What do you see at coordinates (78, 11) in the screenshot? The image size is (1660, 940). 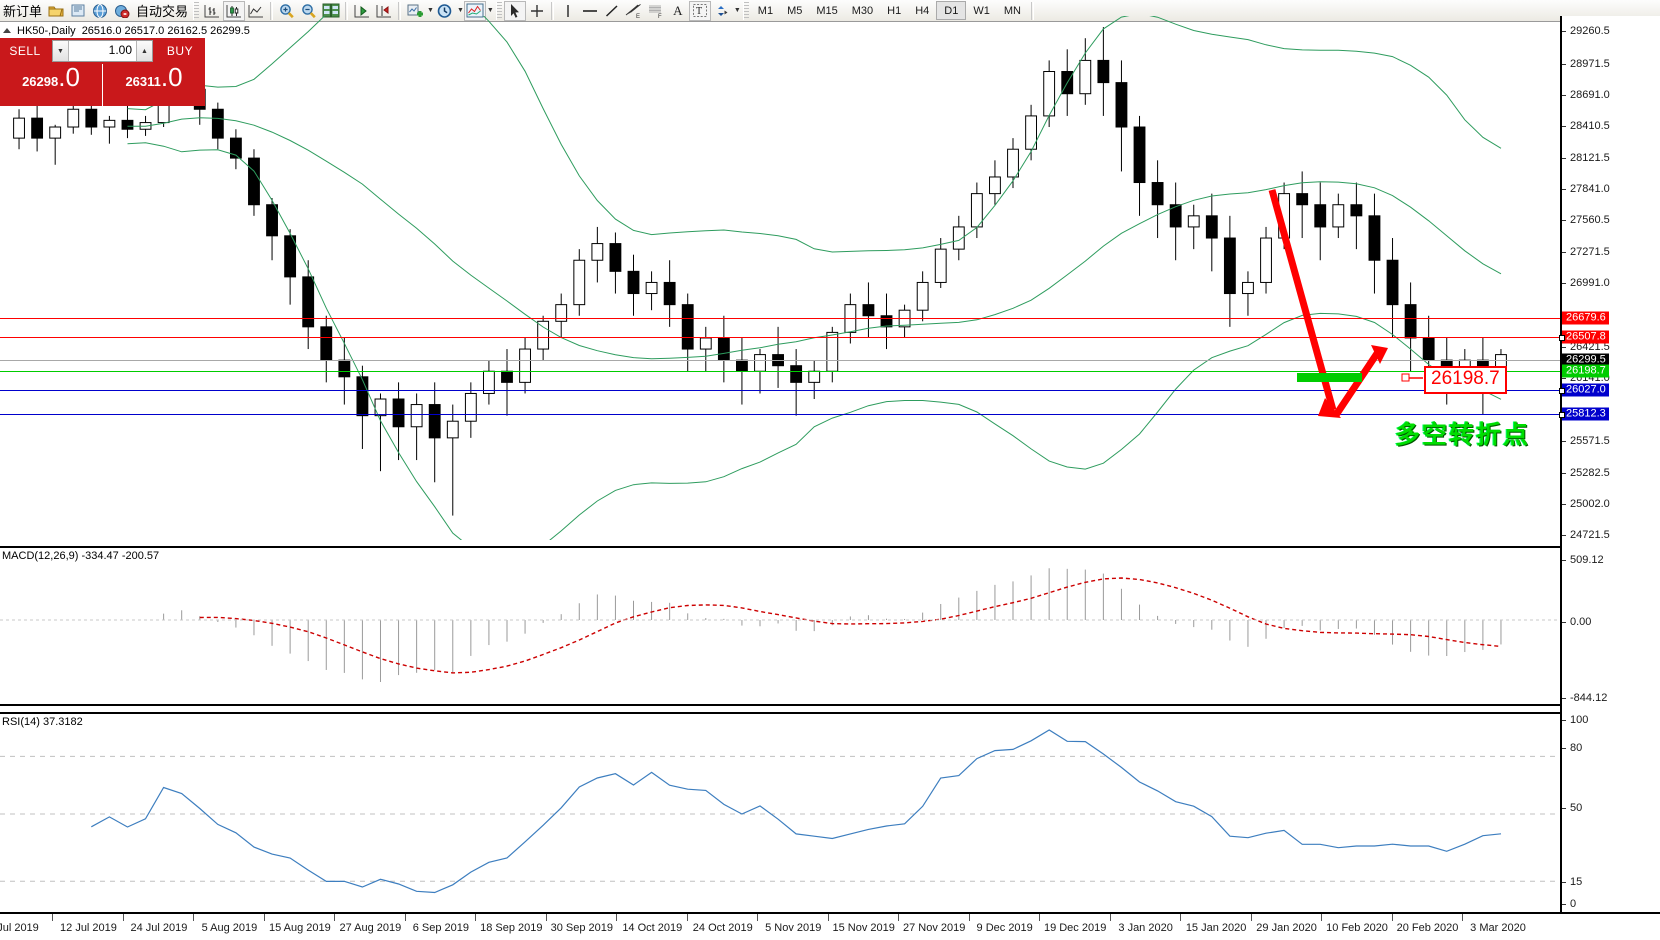 I see `news-icon` at bounding box center [78, 11].